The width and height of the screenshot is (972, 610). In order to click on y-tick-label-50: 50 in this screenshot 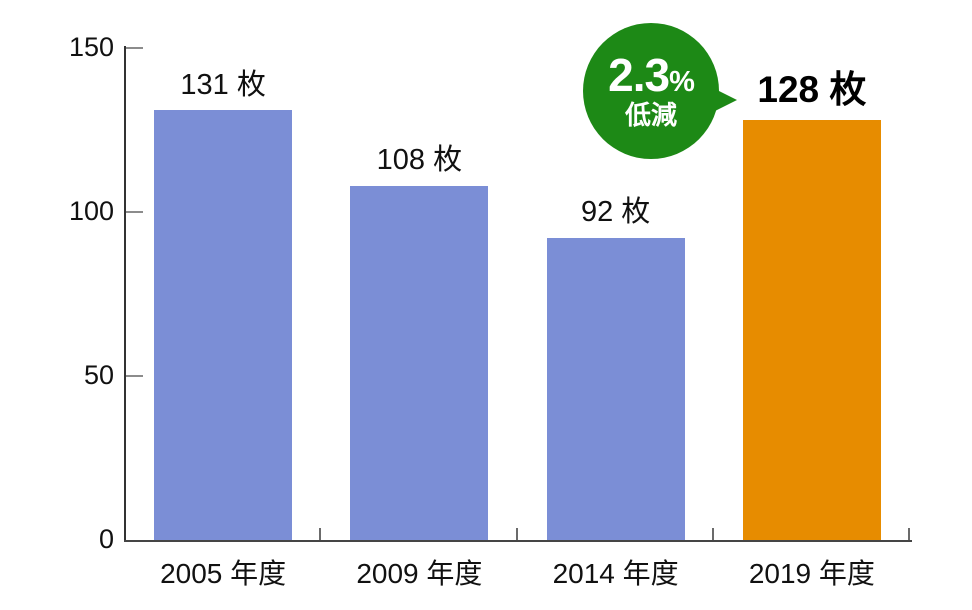, I will do `click(98, 375)`.